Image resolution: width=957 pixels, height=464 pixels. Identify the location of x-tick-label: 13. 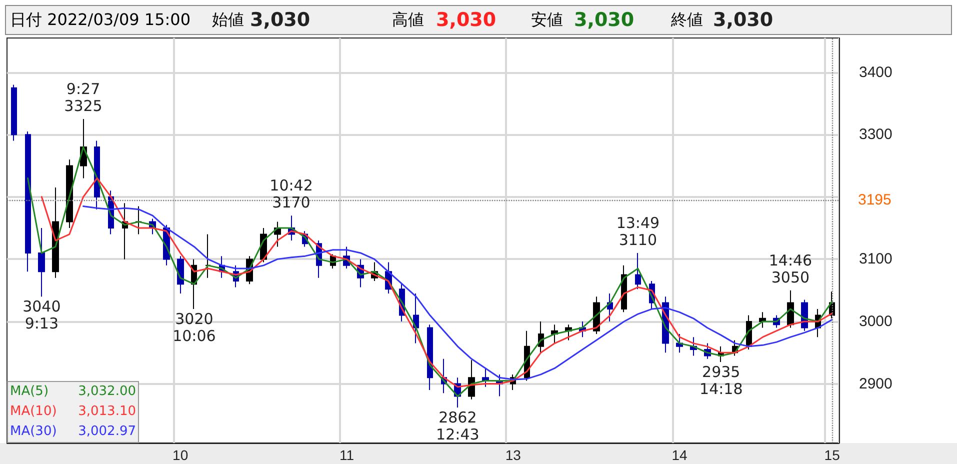
(513, 455).